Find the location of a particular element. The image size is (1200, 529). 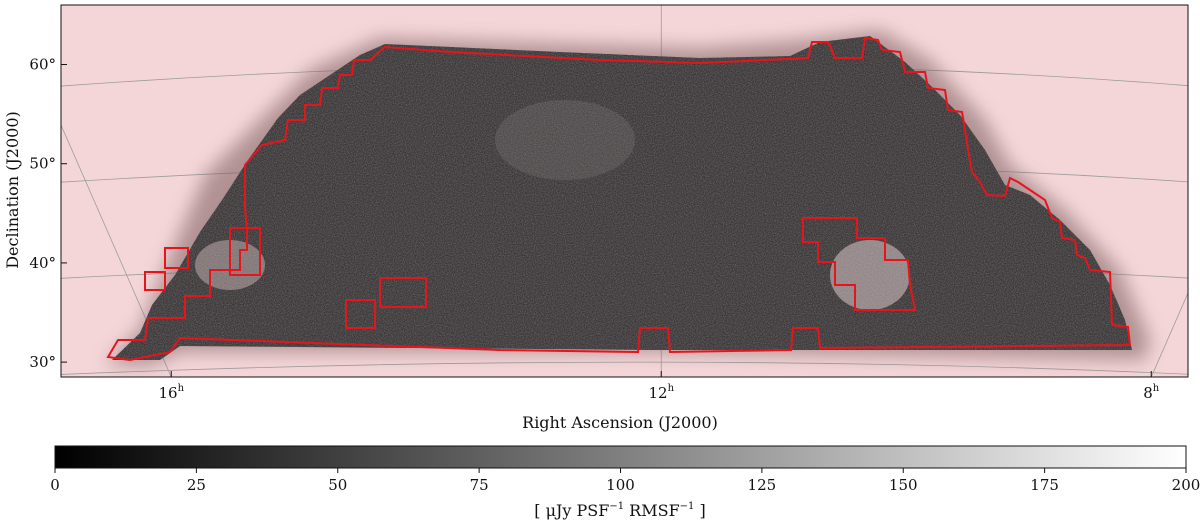

colorbar-tick-label: 150 is located at coordinates (903, 485).